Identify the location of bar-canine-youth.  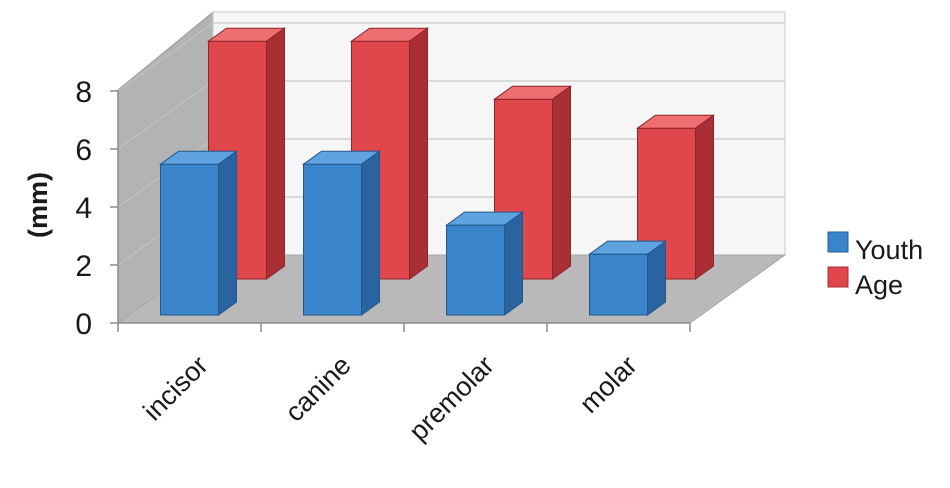
(341, 233).